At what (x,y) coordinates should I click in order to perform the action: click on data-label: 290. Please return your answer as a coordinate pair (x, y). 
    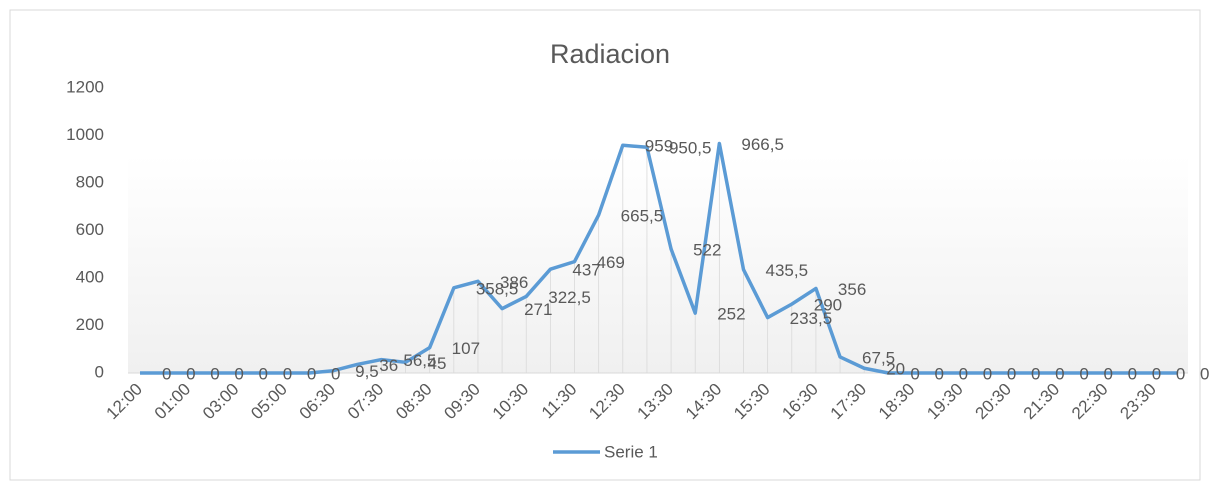
    Looking at the image, I should click on (828, 305).